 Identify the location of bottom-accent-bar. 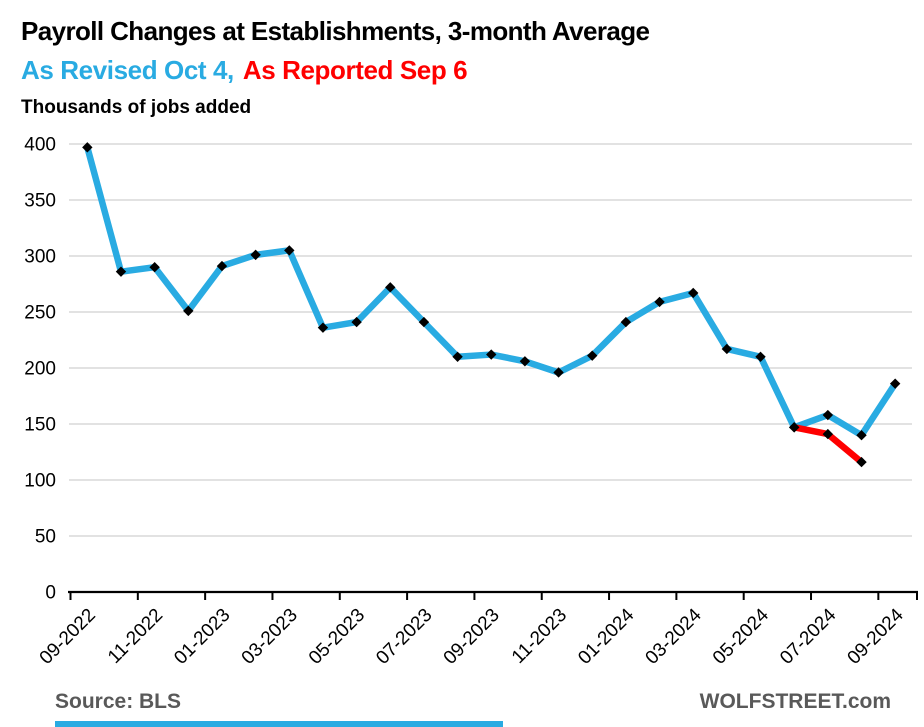
(279, 724).